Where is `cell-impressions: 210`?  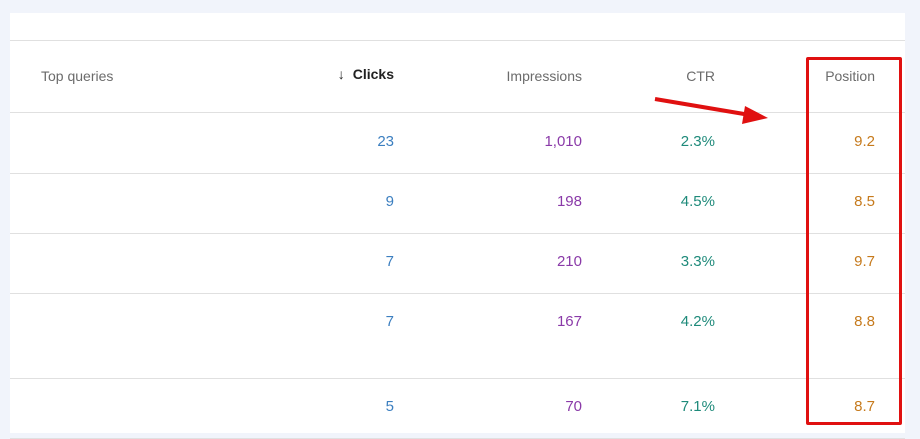 cell-impressions: 210 is located at coordinates (569, 261).